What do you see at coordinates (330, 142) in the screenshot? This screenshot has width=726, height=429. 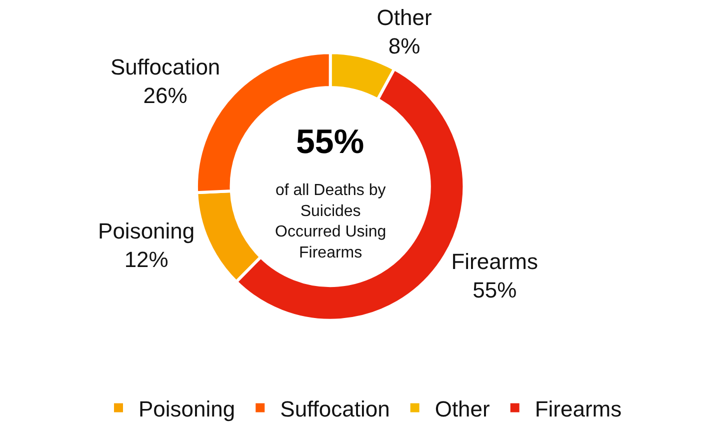 I see `text: 55%` at bounding box center [330, 142].